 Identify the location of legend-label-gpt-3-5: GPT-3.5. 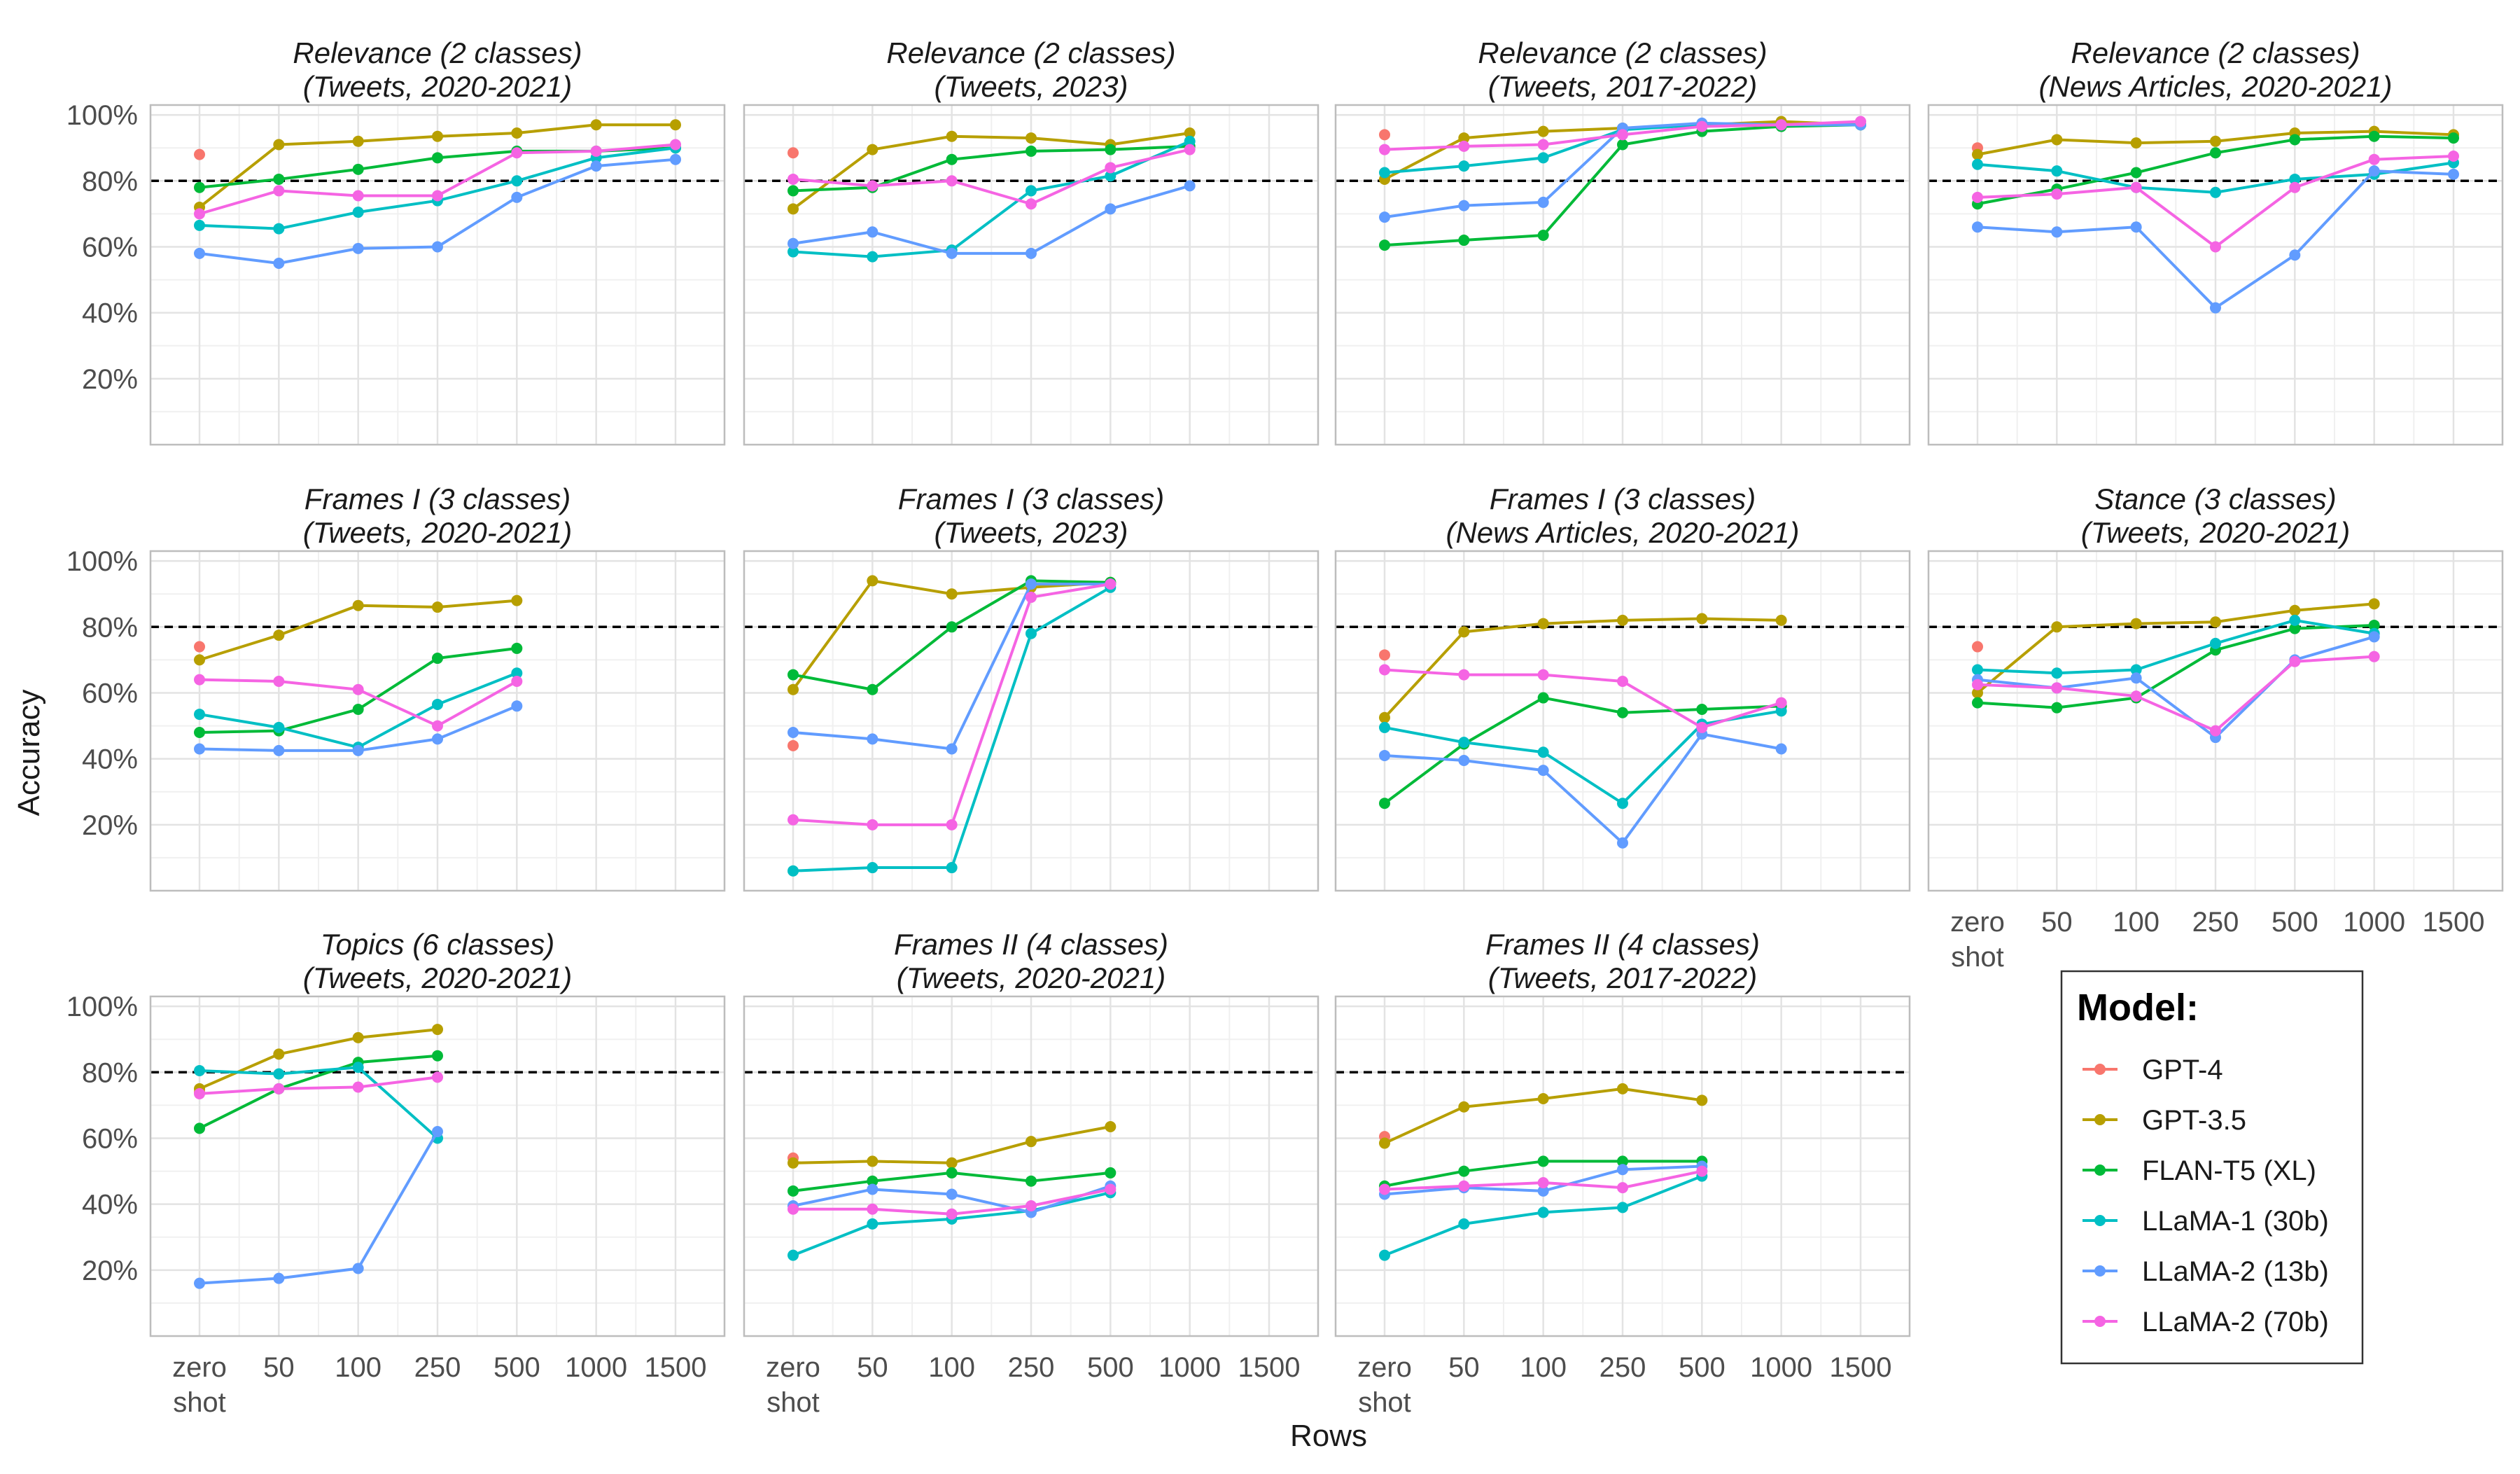
(2194, 1121).